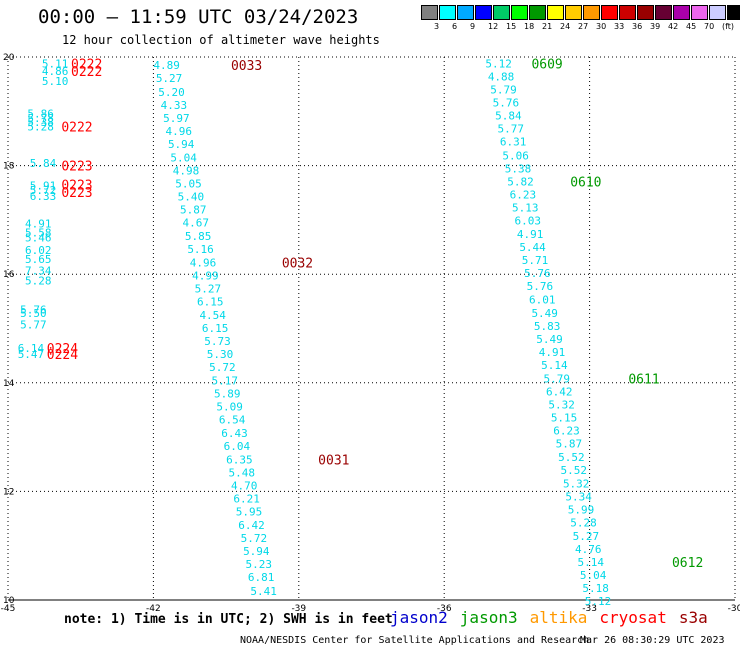 This screenshot has height=650, width=740. I want to click on pass-time-label: 0611, so click(643, 379).